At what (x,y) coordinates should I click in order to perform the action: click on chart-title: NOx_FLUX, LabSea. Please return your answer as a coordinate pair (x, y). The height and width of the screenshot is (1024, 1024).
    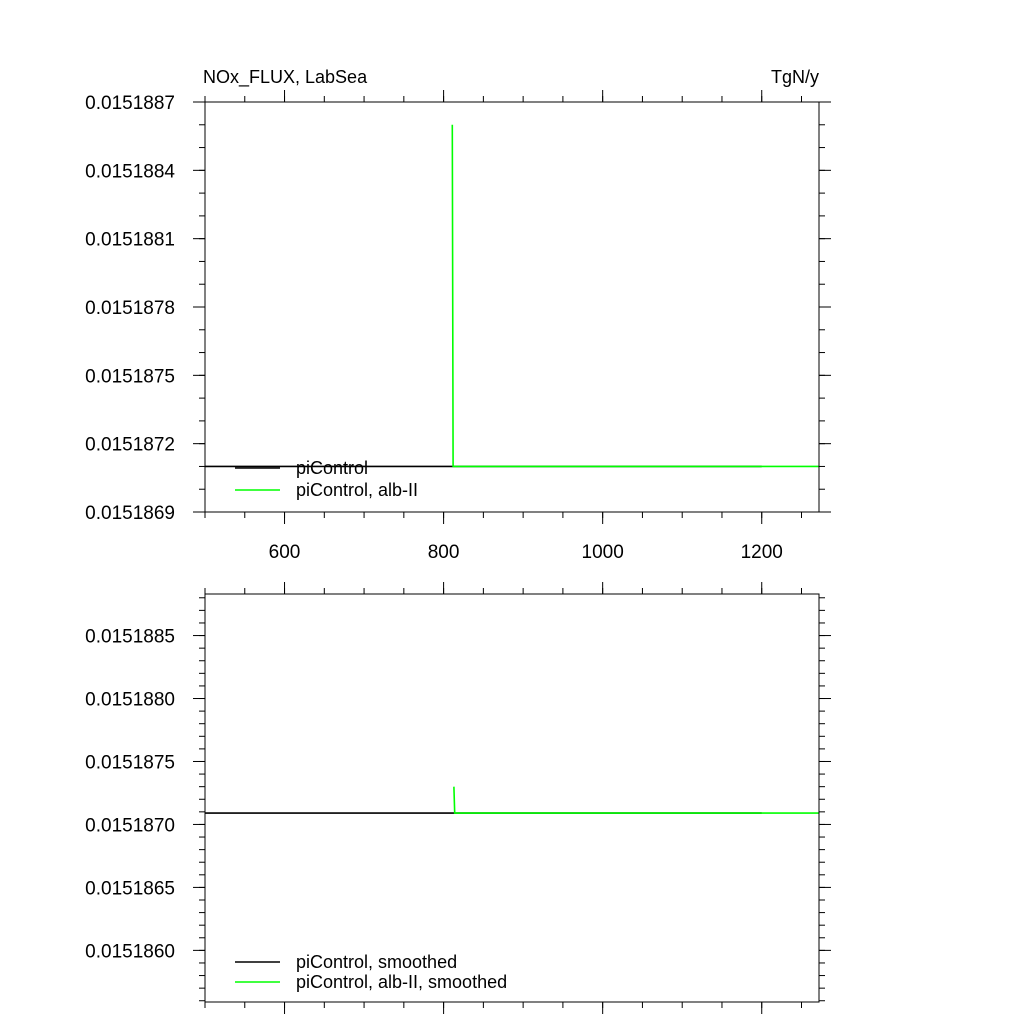
    Looking at the image, I should click on (285, 77).